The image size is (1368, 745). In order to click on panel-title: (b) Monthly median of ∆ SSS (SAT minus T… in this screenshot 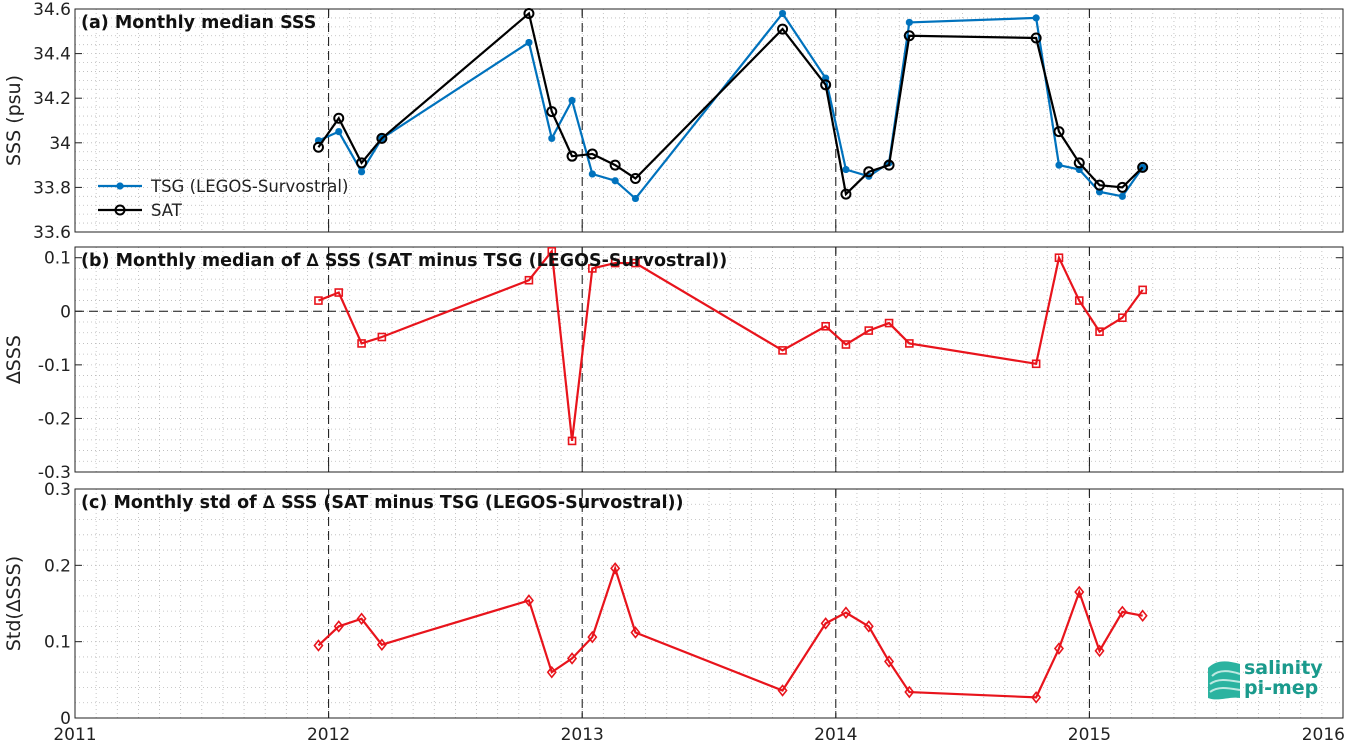, I will do `click(404, 261)`.